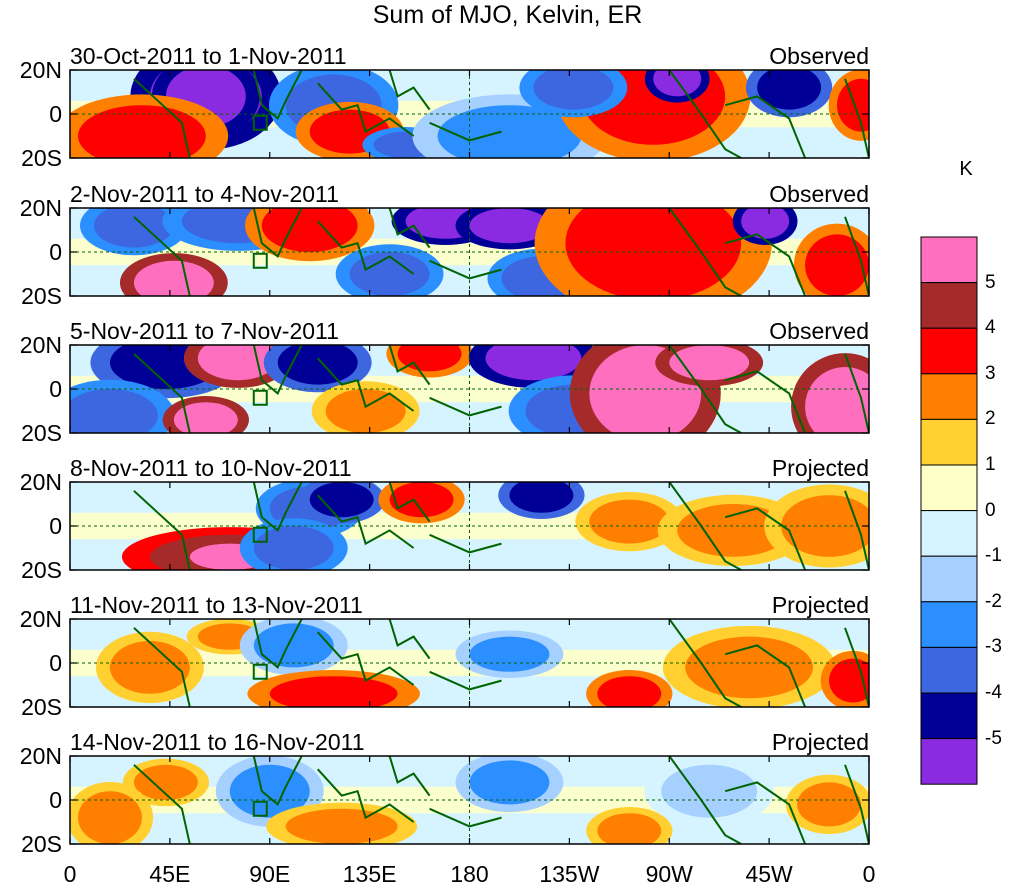 Image resolution: width=1015 pixels, height=889 pixels. Describe the element at coordinates (993, 556) in the screenshot. I see `colorbar-label: -1` at that location.